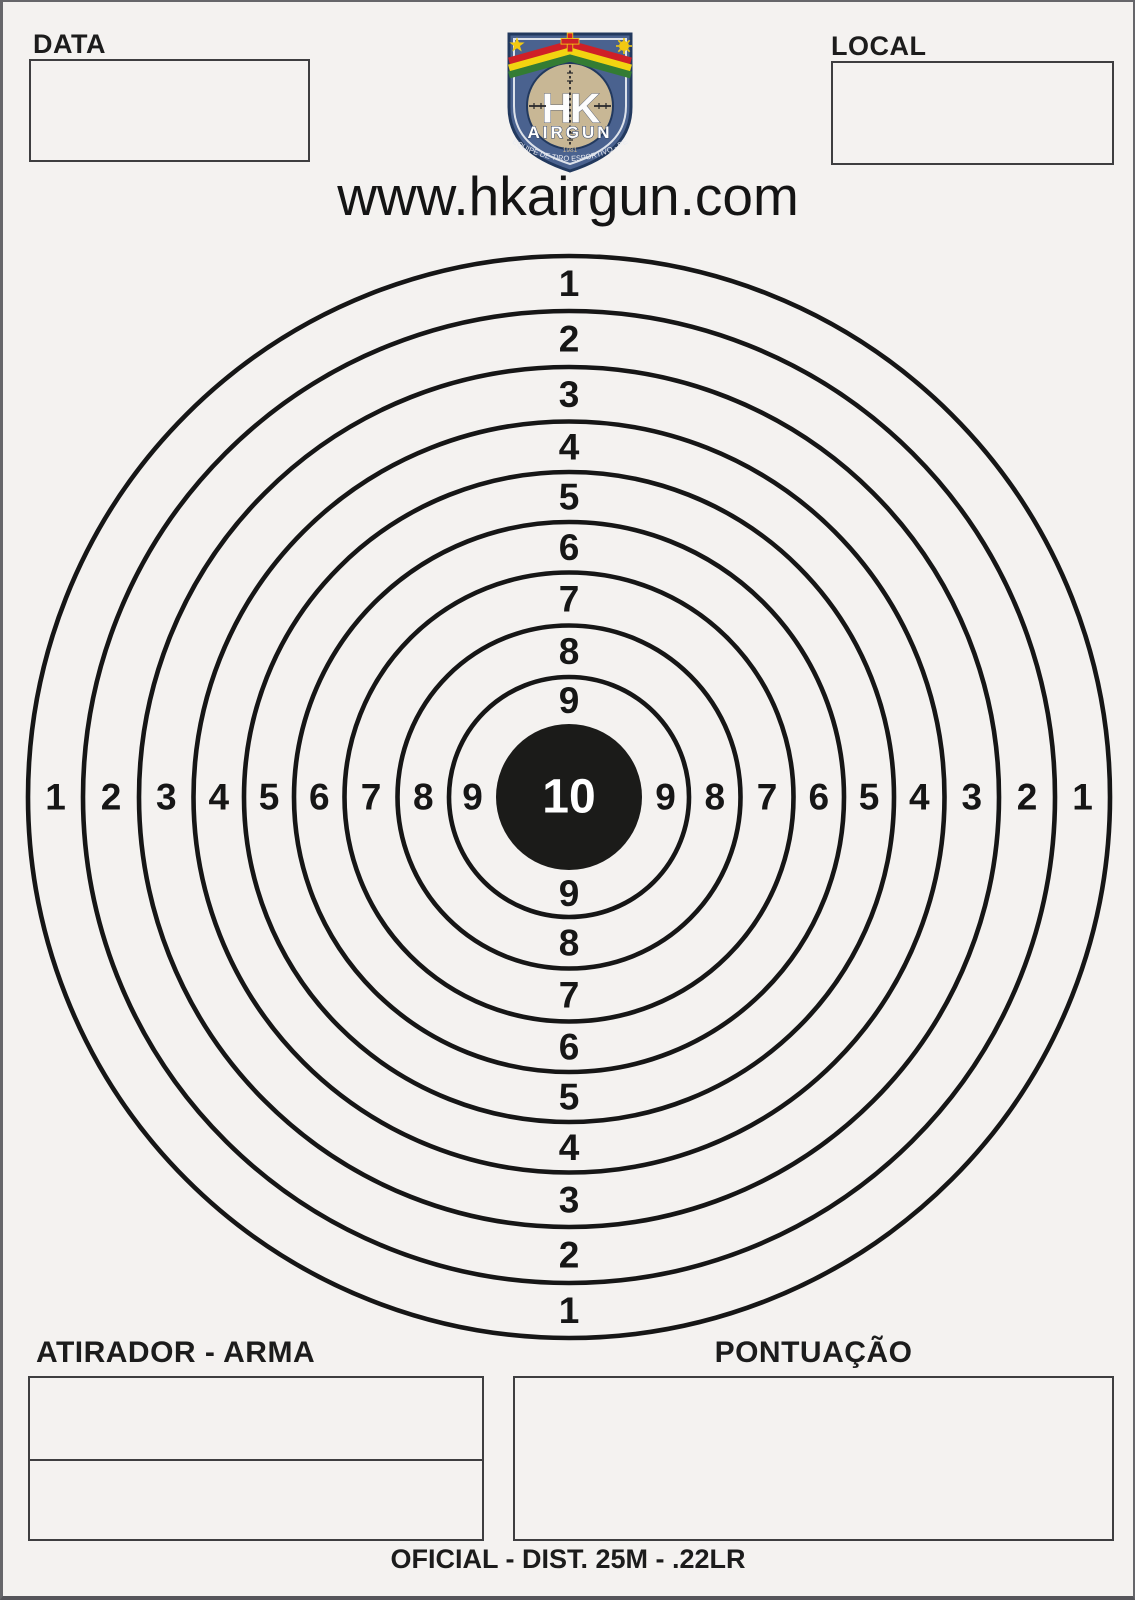 This screenshot has width=1135, height=1600. I want to click on star-icon, so click(517, 44).